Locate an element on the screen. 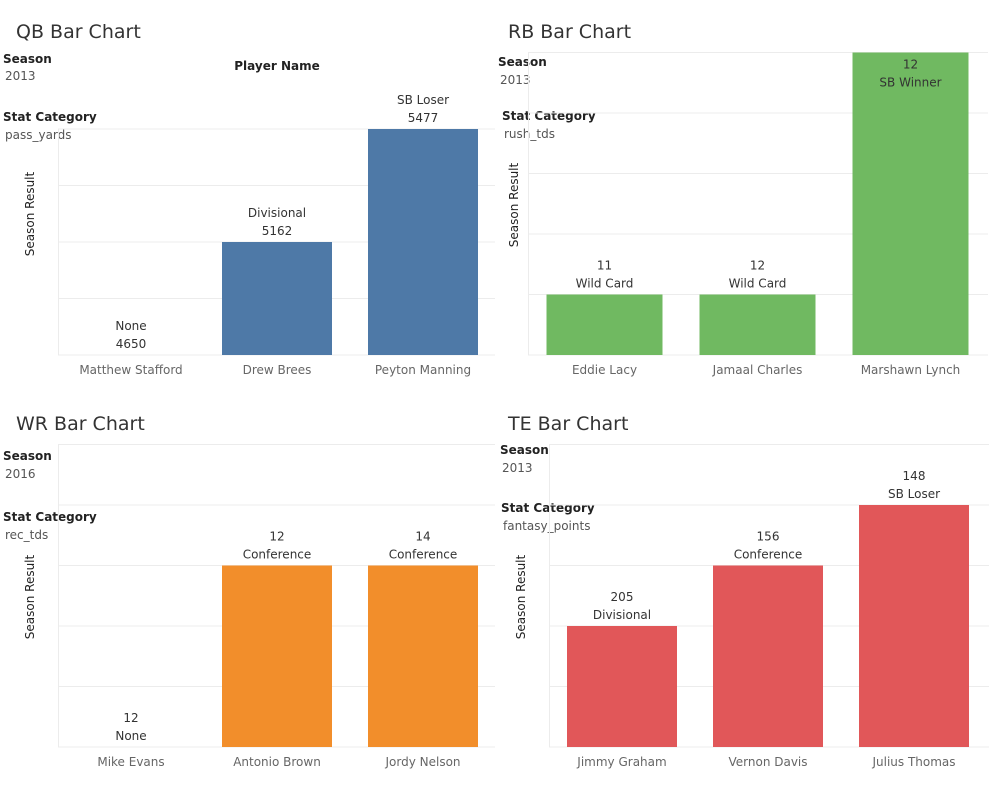 The image size is (999, 799). season-filter-value: 2016 is located at coordinates (20, 474).